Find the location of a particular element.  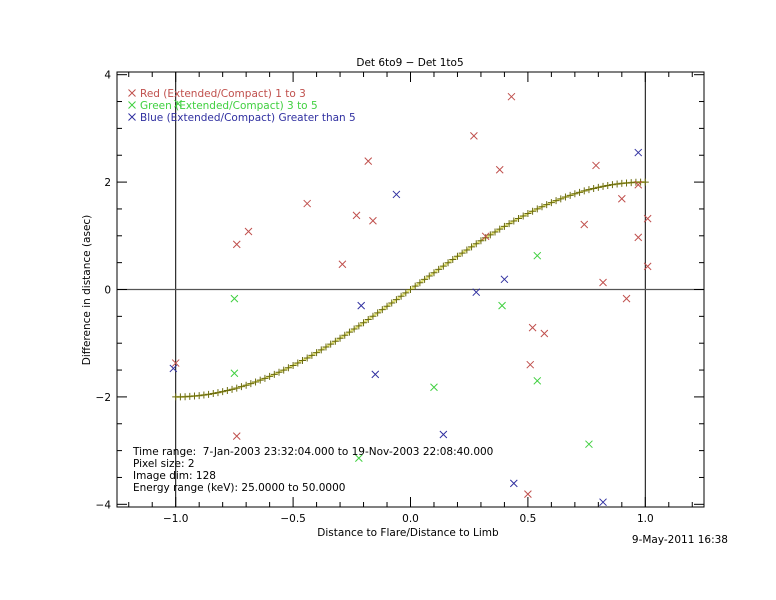

y-tick-label: 0 is located at coordinates (107, 291).